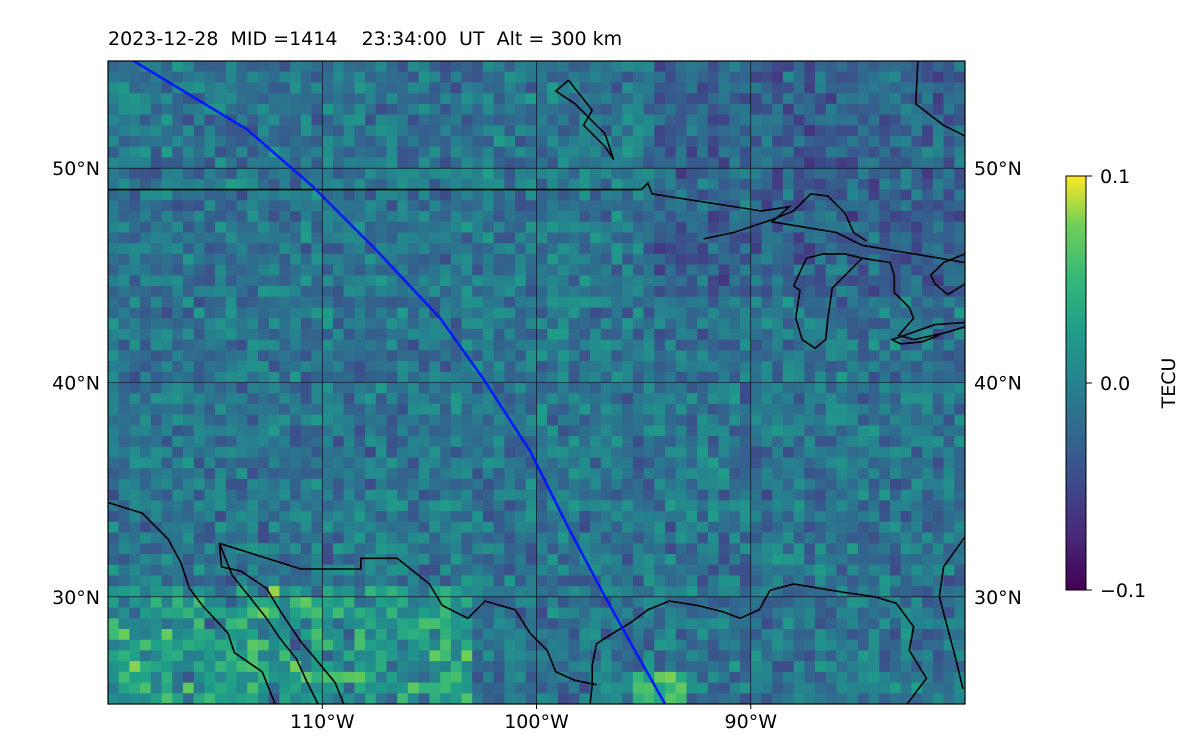  What do you see at coordinates (998, 598) in the screenshot?
I see `lat-tick-label-right: 30°N` at bounding box center [998, 598].